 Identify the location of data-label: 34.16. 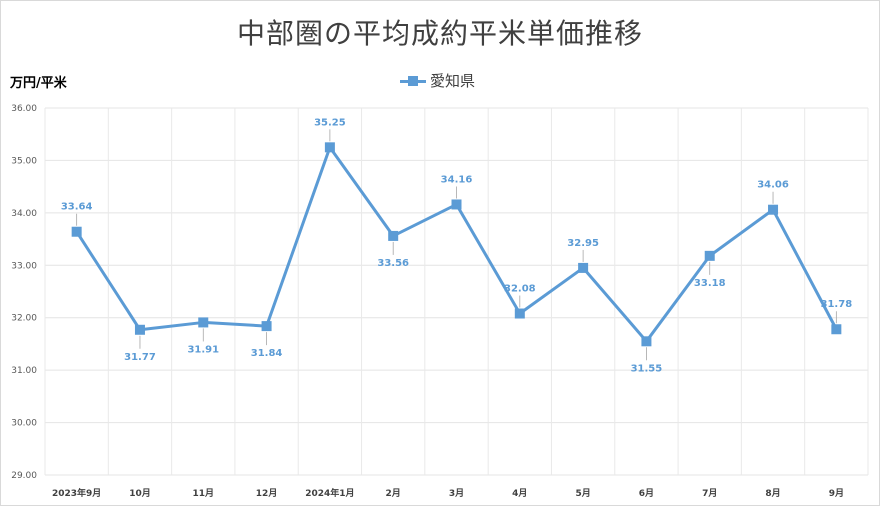
(457, 179).